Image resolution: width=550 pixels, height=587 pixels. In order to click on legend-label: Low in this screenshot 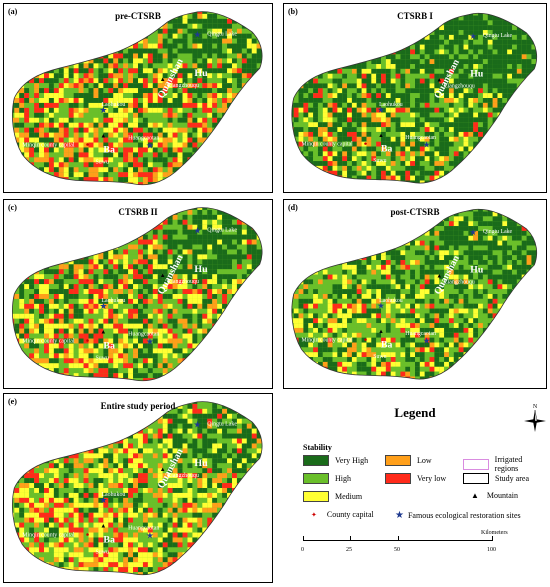, I will do `click(424, 460)`.